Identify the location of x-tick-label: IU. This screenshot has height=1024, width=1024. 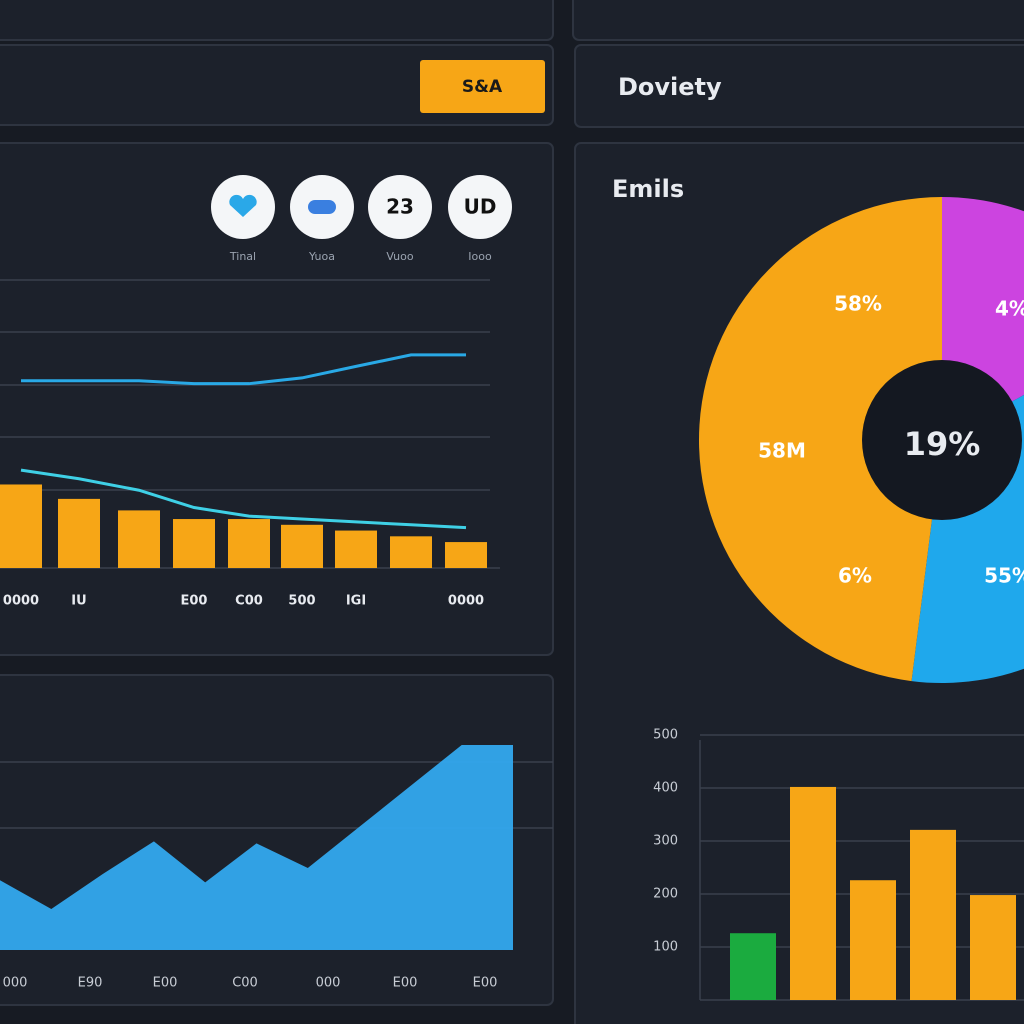
(78, 601).